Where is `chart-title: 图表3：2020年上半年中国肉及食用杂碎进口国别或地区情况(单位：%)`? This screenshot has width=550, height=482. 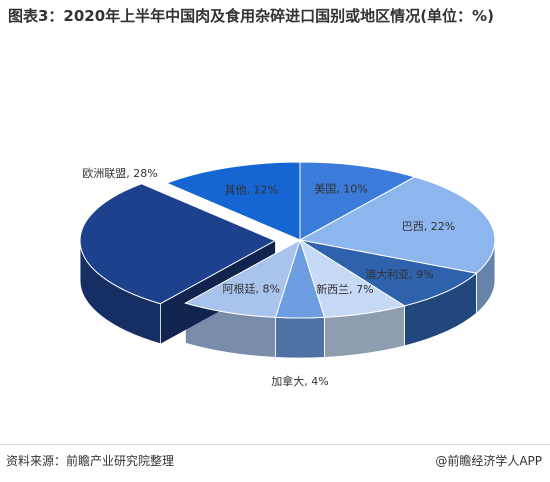 chart-title: 图表3：2020年上半年中国肉及食用杂碎进口国别或地区情况(单位：%) is located at coordinates (251, 16).